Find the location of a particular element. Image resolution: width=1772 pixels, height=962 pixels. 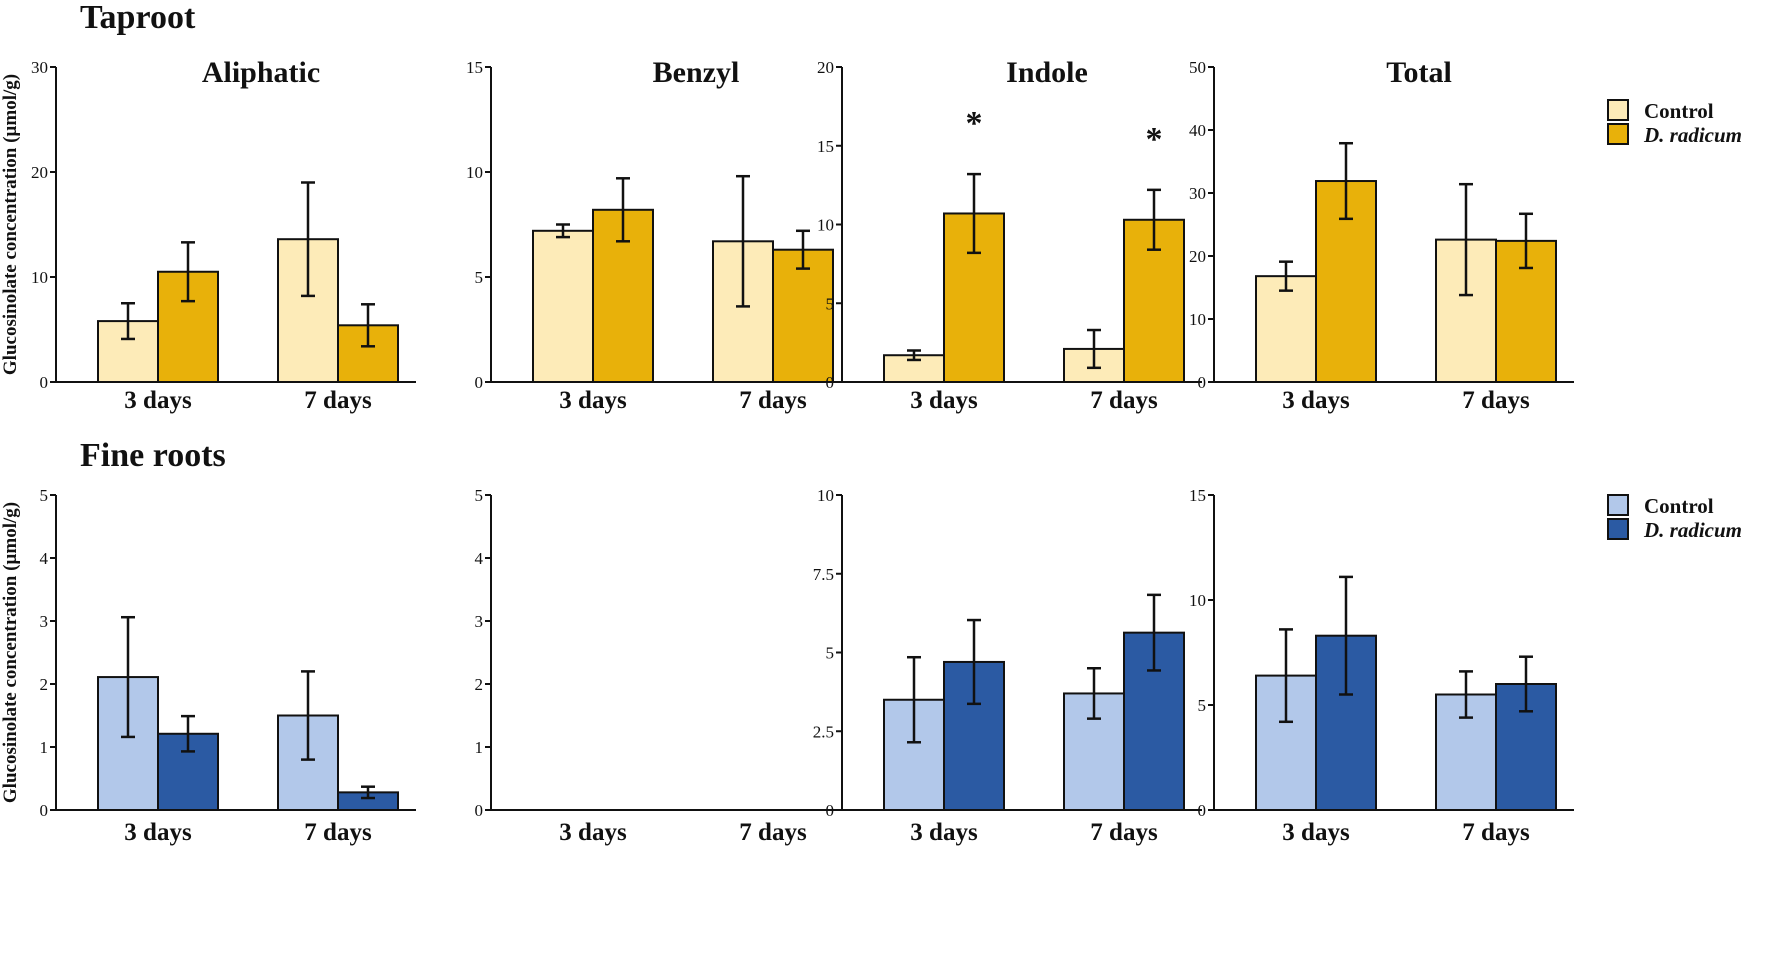

y-tick-label: 7.5 is located at coordinates (823, 574).